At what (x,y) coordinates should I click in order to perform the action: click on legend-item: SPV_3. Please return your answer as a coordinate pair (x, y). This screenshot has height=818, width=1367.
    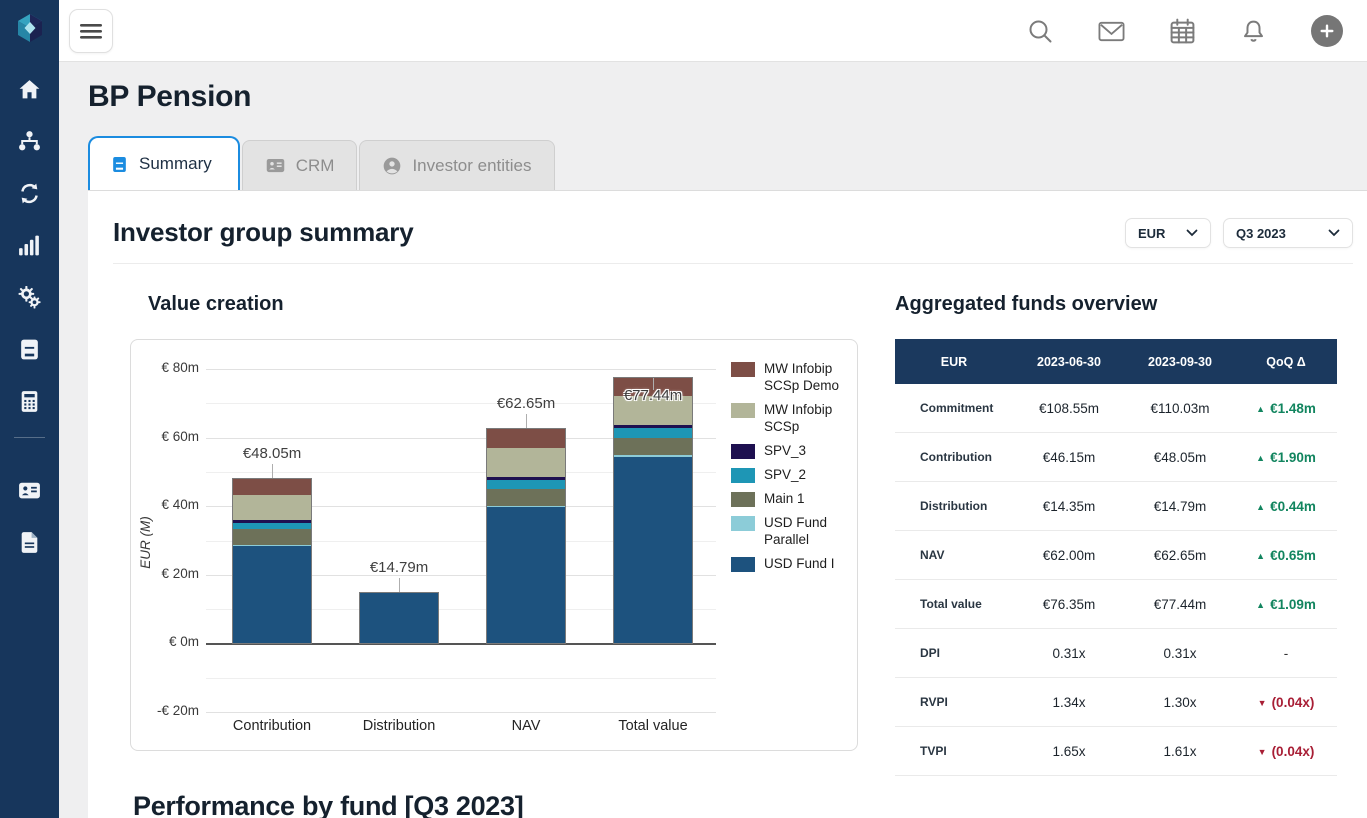
    Looking at the image, I should click on (794, 450).